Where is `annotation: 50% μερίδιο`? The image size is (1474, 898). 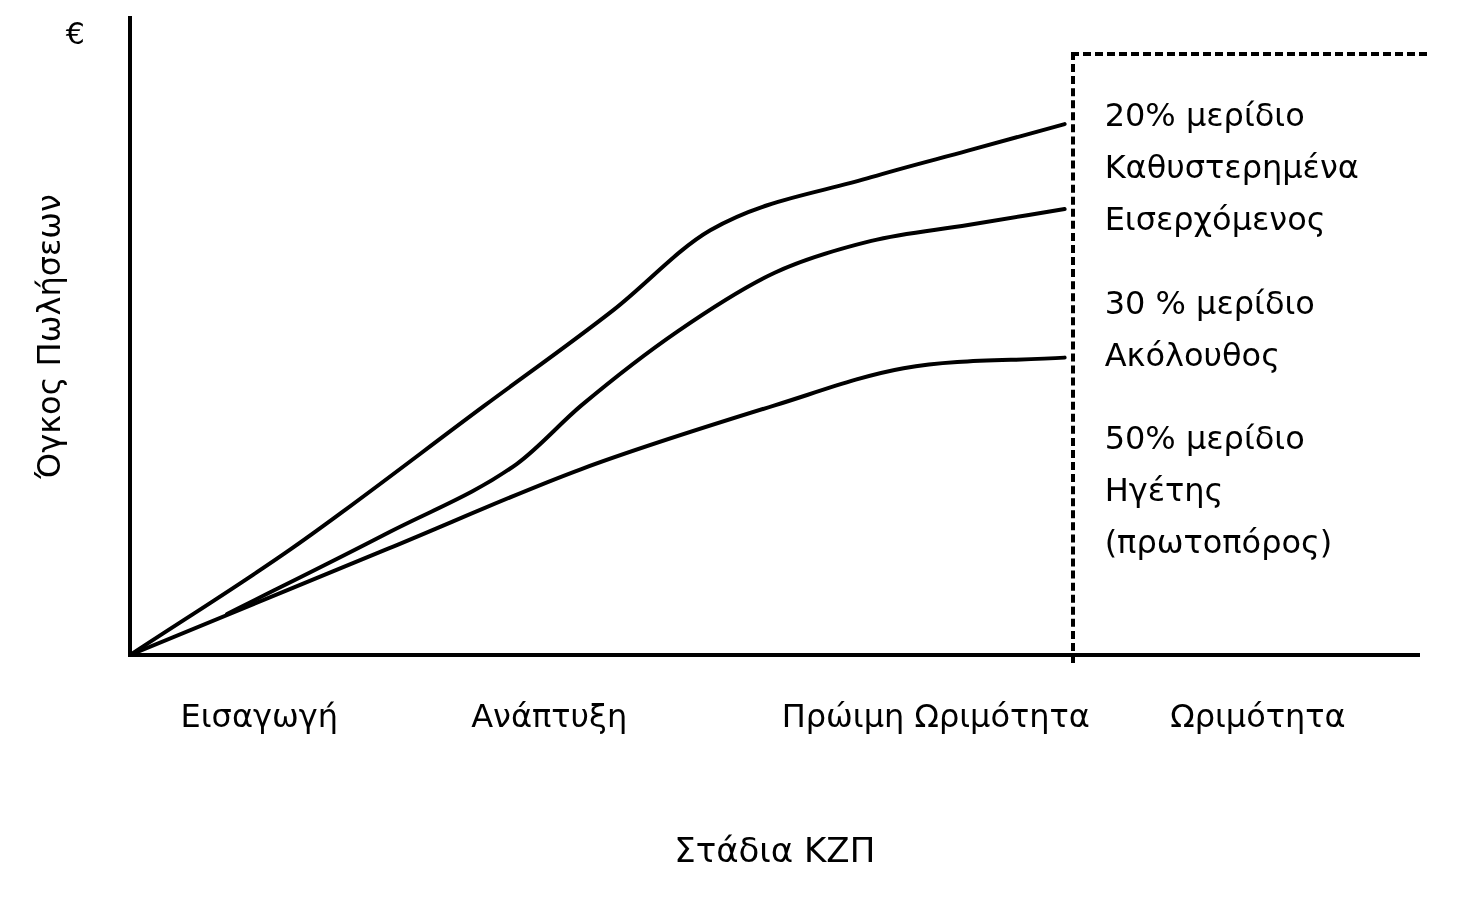
annotation: 50% μερίδιο is located at coordinates (1204, 437).